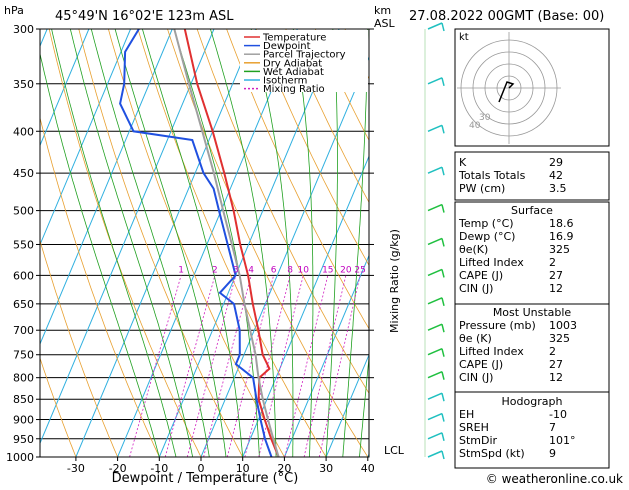 The width and height of the screenshot is (629, 490). I want to click on hodograph-ring-label: 40, so click(475, 126).